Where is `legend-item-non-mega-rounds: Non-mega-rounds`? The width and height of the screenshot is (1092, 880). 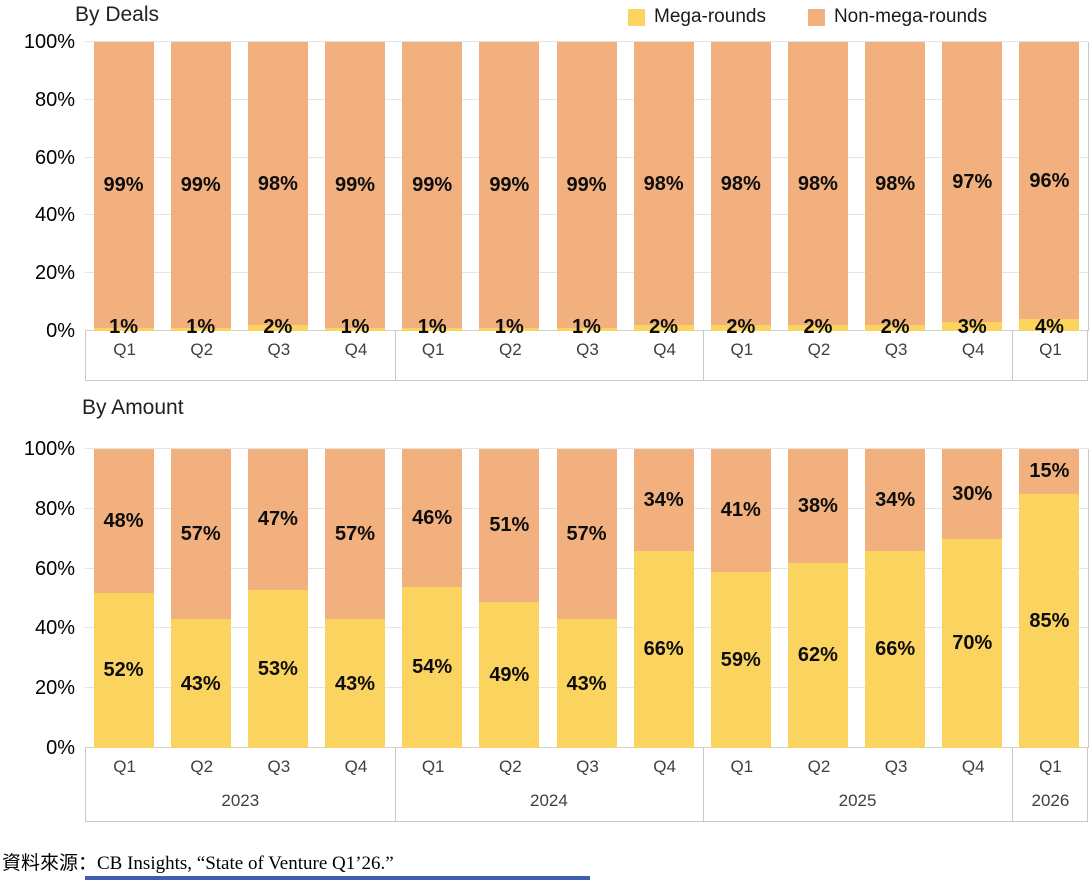 legend-item-non-mega-rounds: Non-mega-rounds is located at coordinates (897, 17).